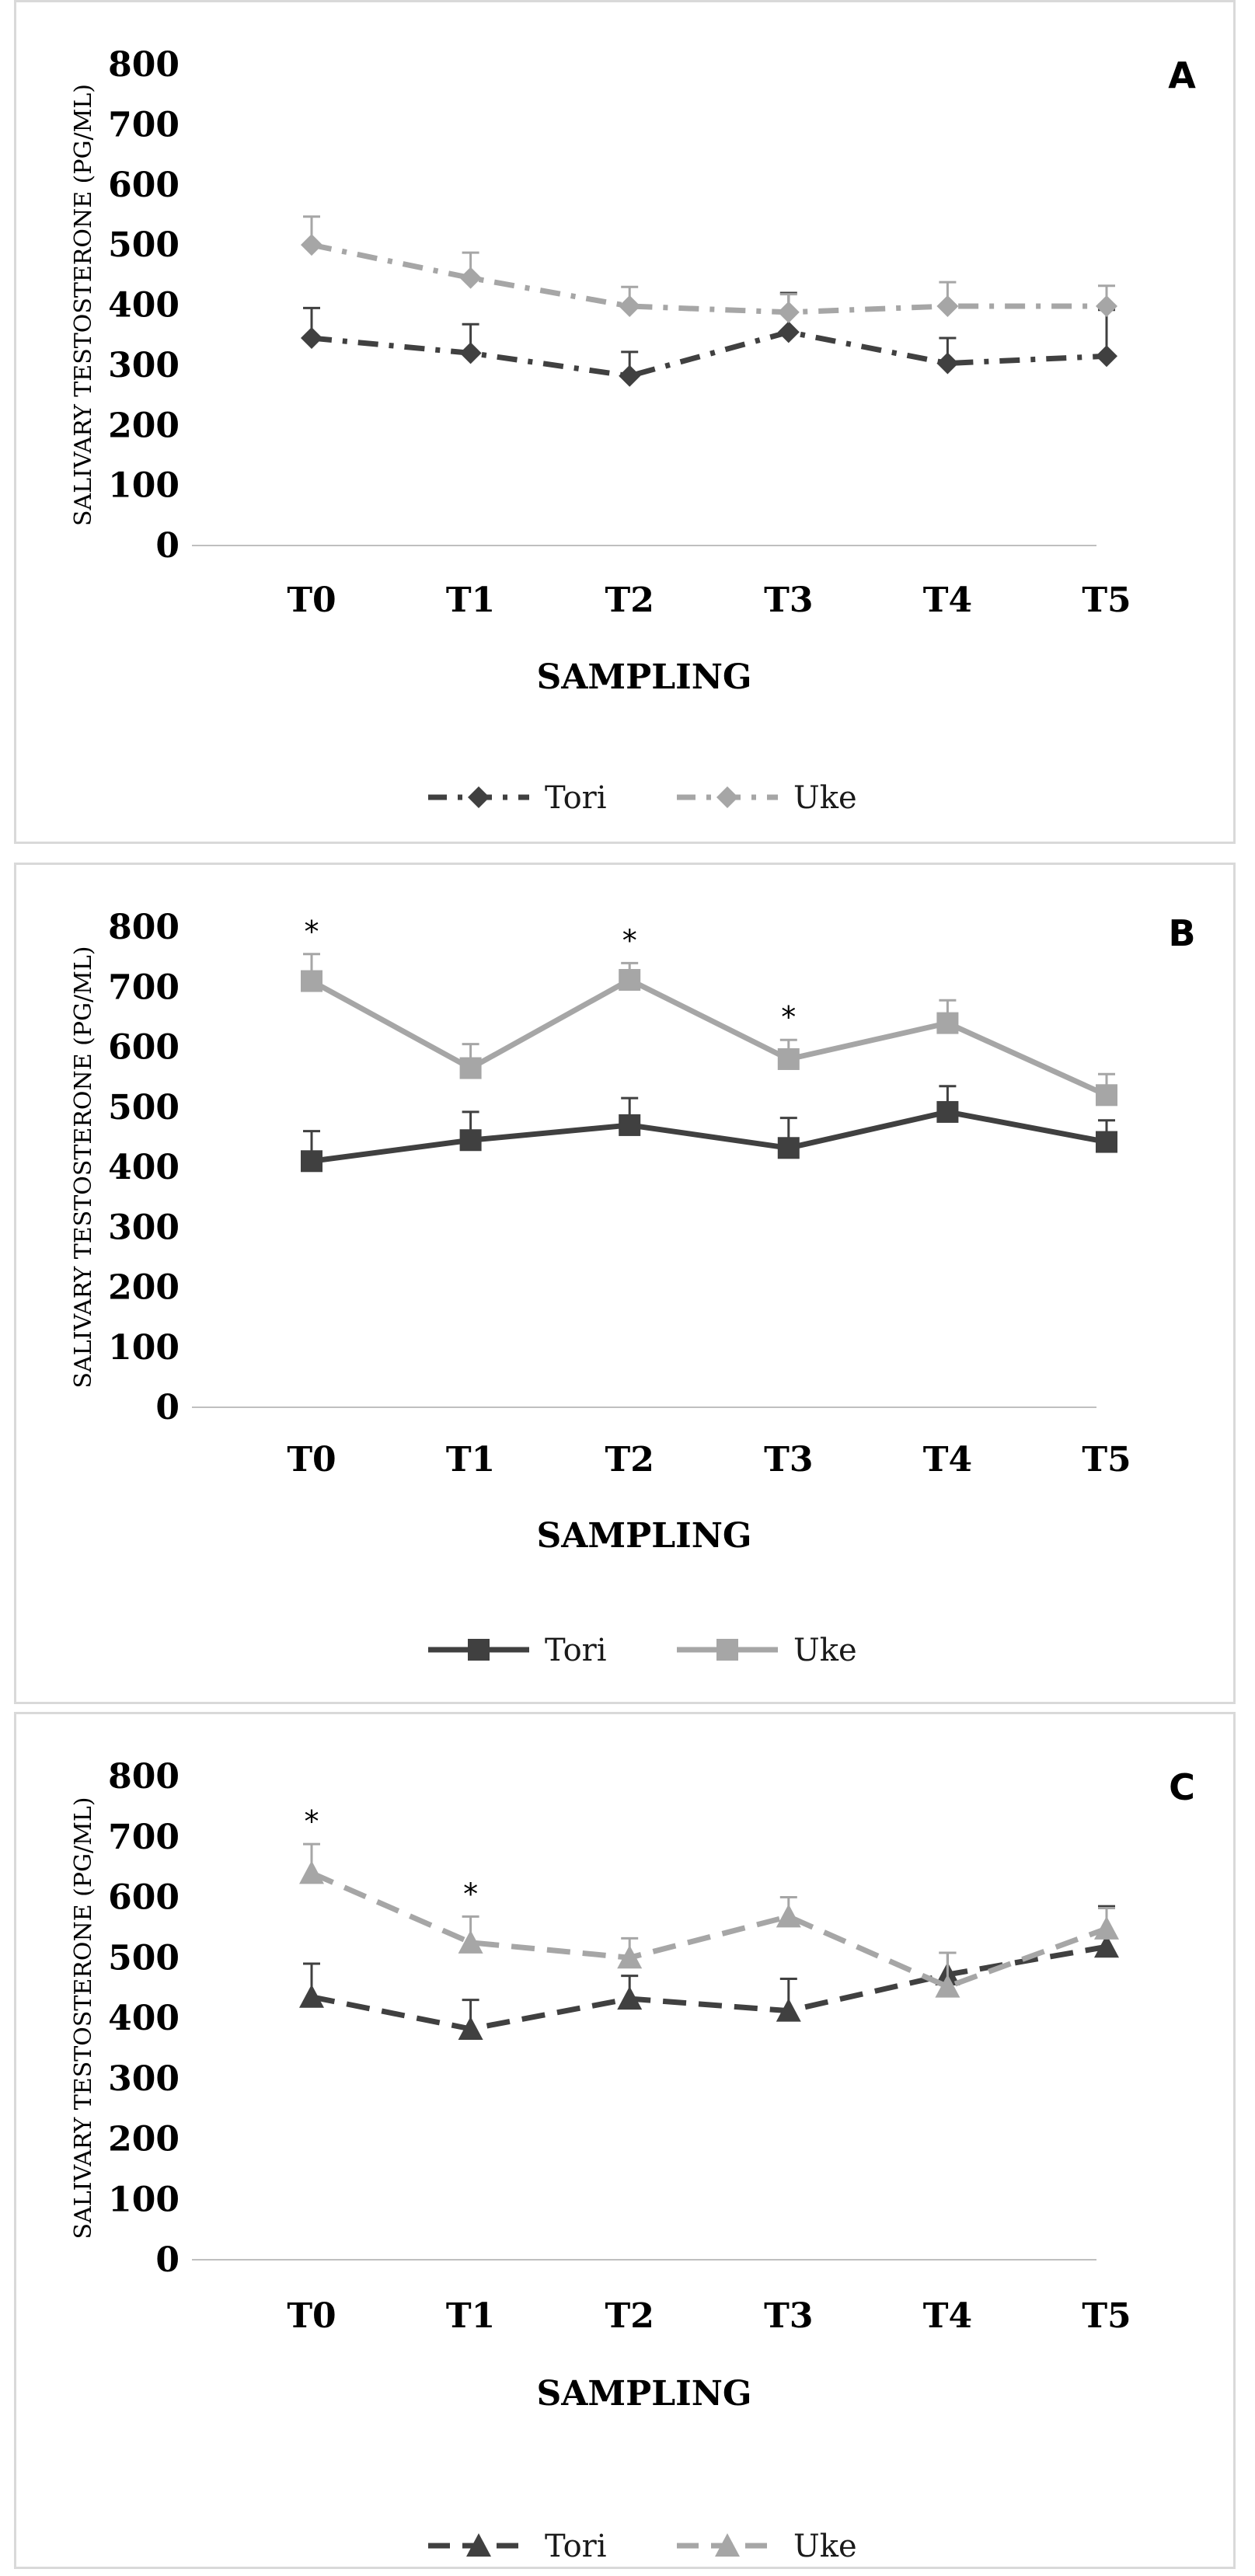 This screenshot has height=2576, width=1255. Describe the element at coordinates (144, 1288) in the screenshot. I see `y-tick-label: 200` at that location.